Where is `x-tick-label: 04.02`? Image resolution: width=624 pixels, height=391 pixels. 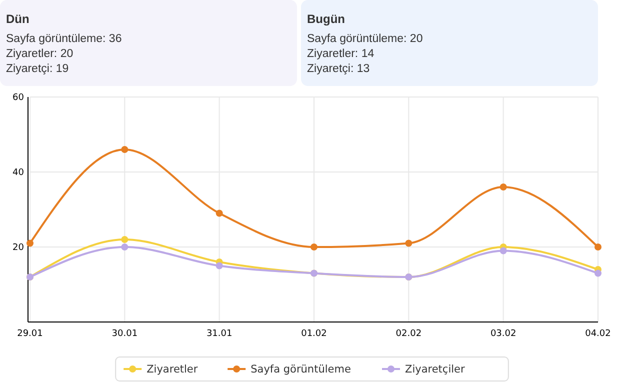 x-tick-label: 04.02 is located at coordinates (598, 334).